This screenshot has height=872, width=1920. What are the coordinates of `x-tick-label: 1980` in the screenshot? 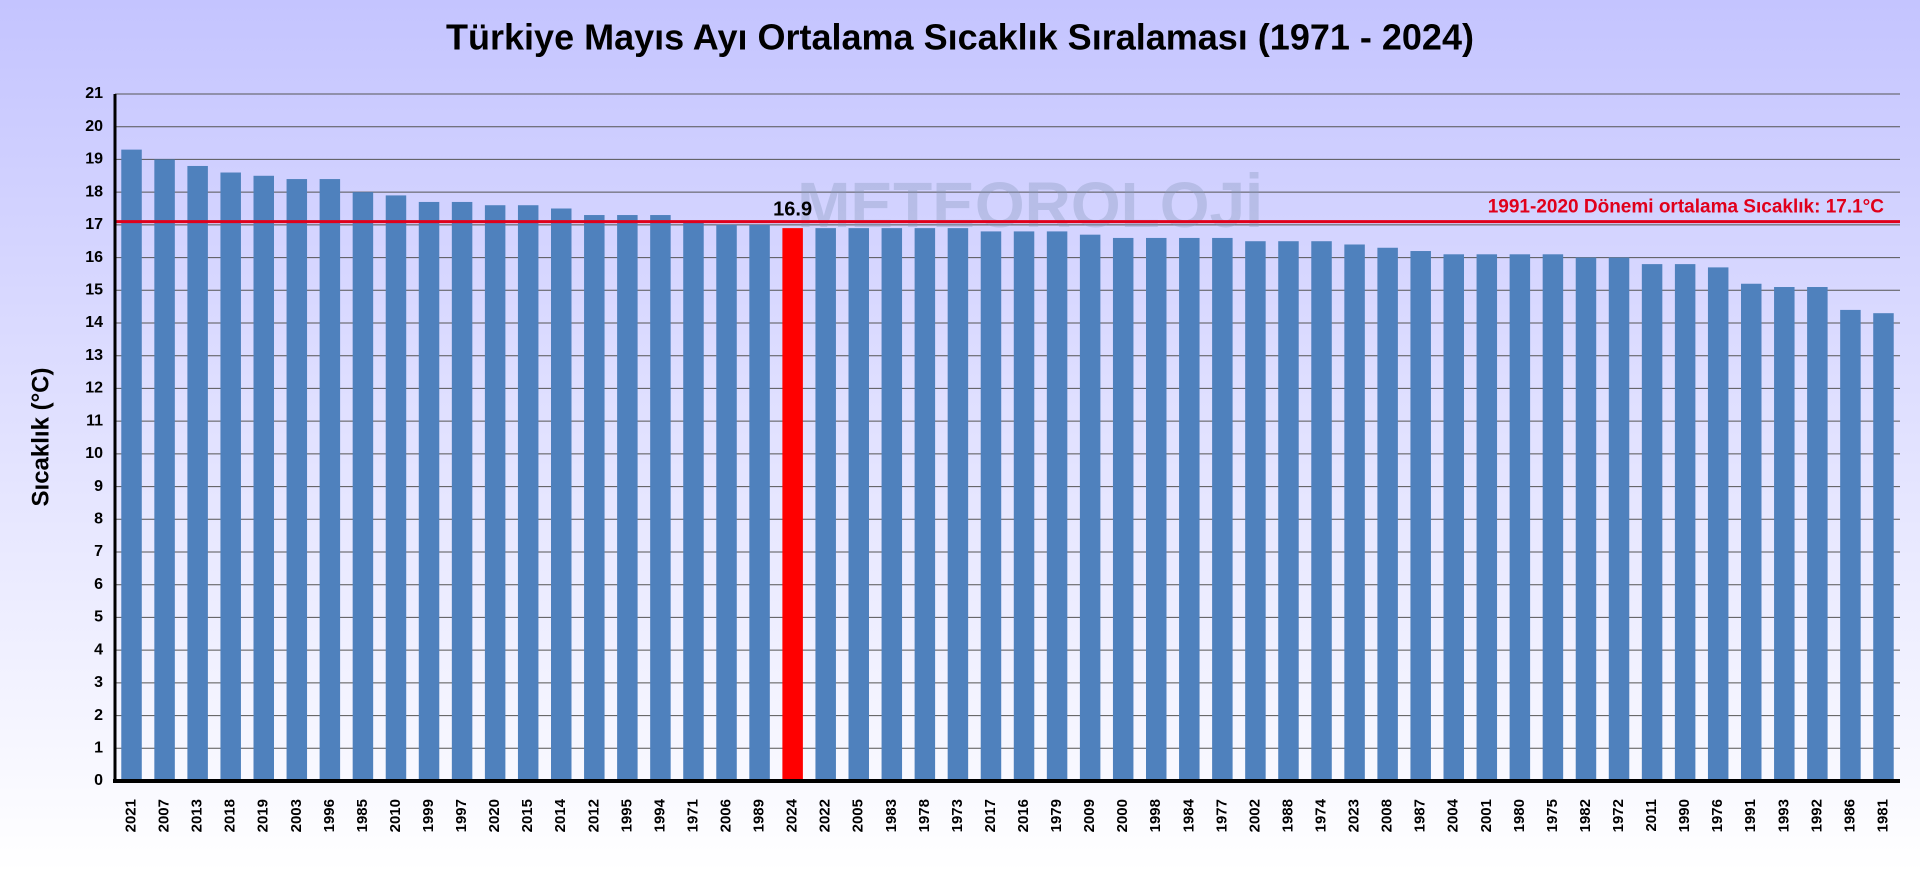 It's located at (1519, 815).